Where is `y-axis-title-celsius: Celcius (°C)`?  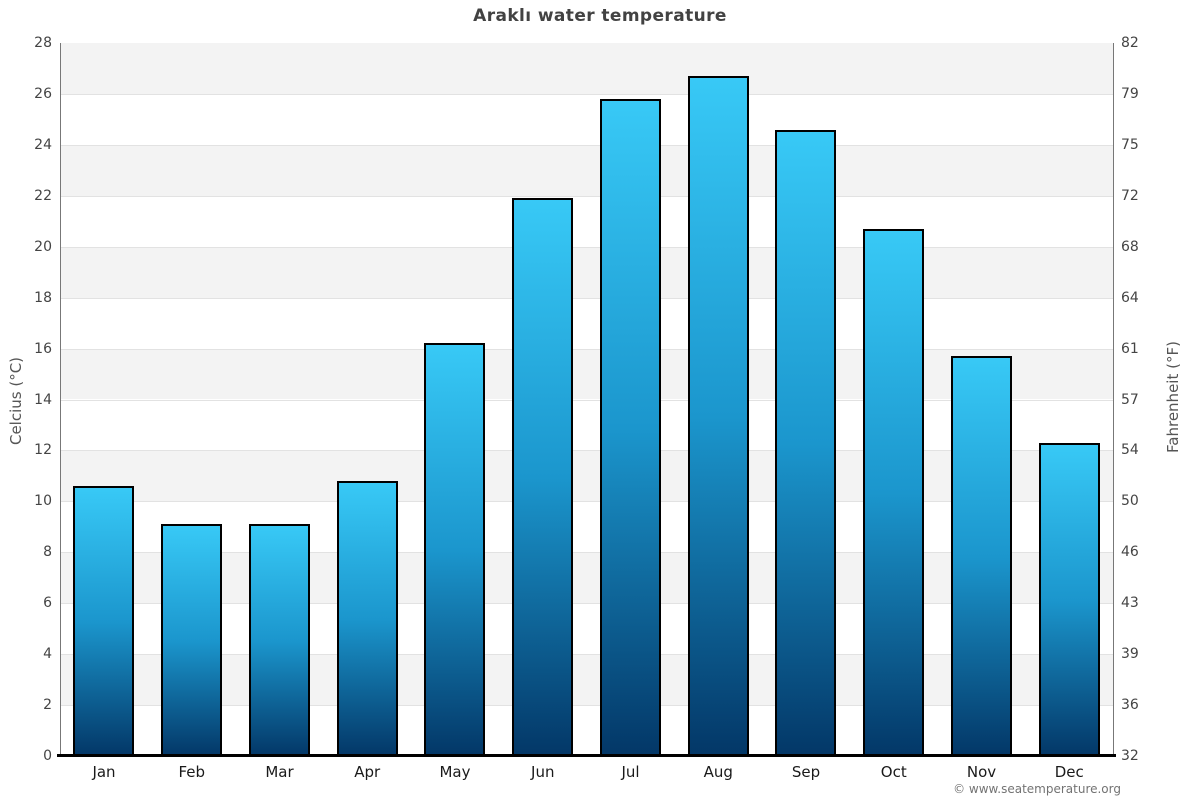
y-axis-title-celsius: Celcius (°C) is located at coordinates (16, 401).